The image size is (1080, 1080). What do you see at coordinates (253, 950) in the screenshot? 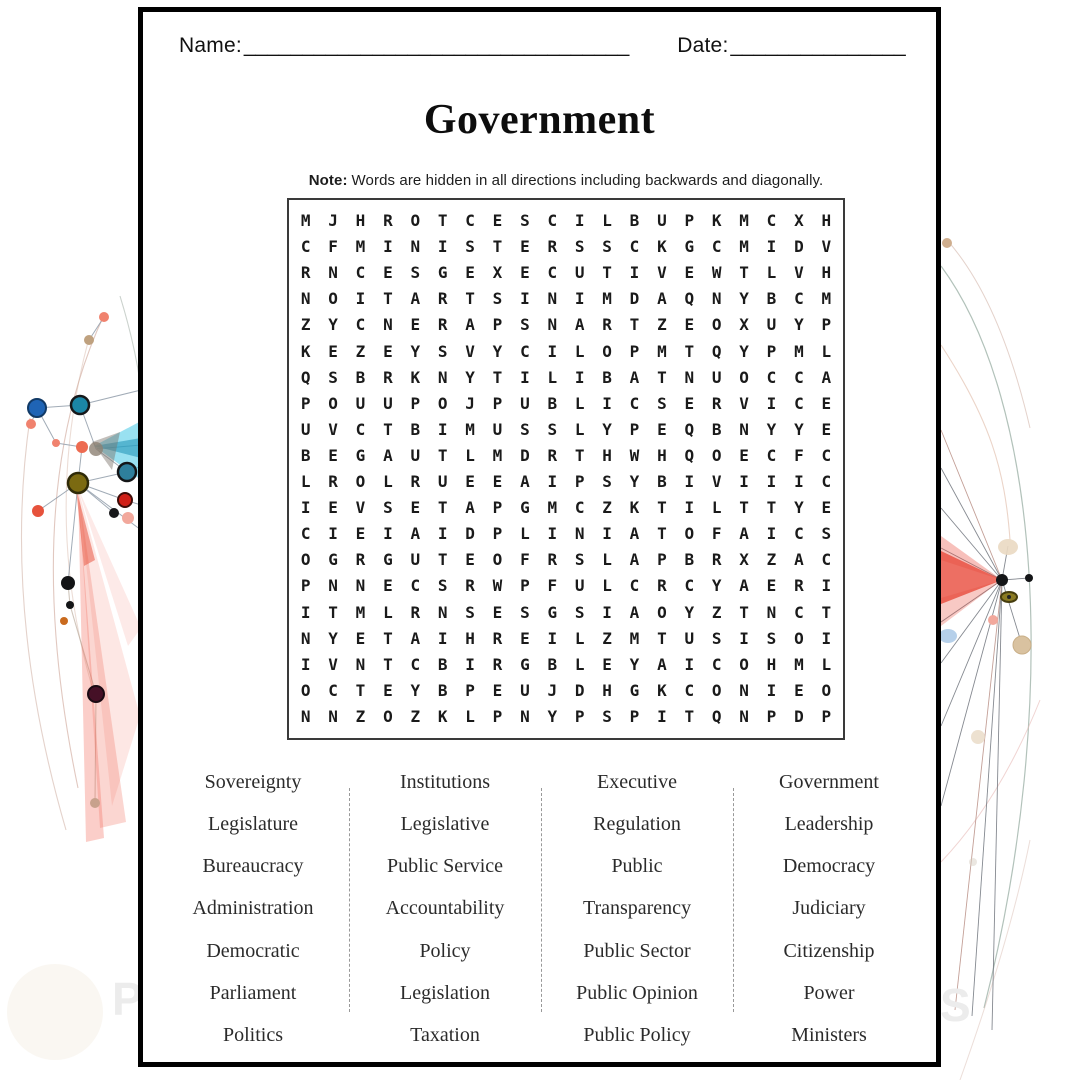
I see `word-item: Democratic` at bounding box center [253, 950].